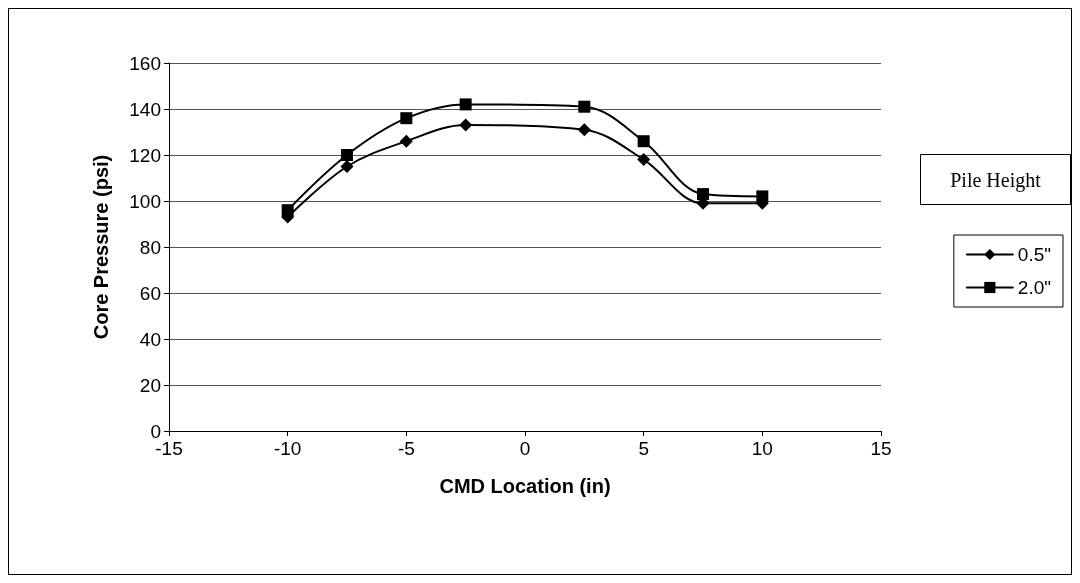 The width and height of the screenshot is (1080, 583). Describe the element at coordinates (406, 448) in the screenshot. I see `x-tick-label: -5` at that location.